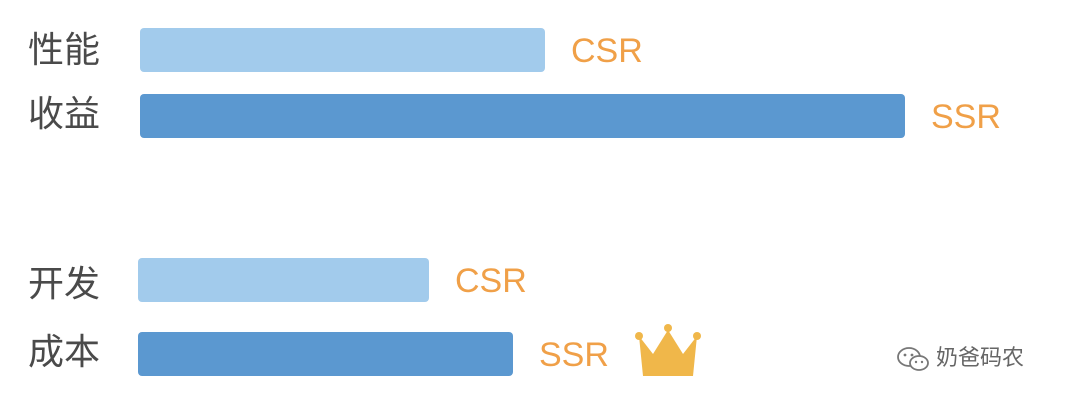  Describe the element at coordinates (607, 51) in the screenshot. I see `bar-label-0: CSR` at that location.